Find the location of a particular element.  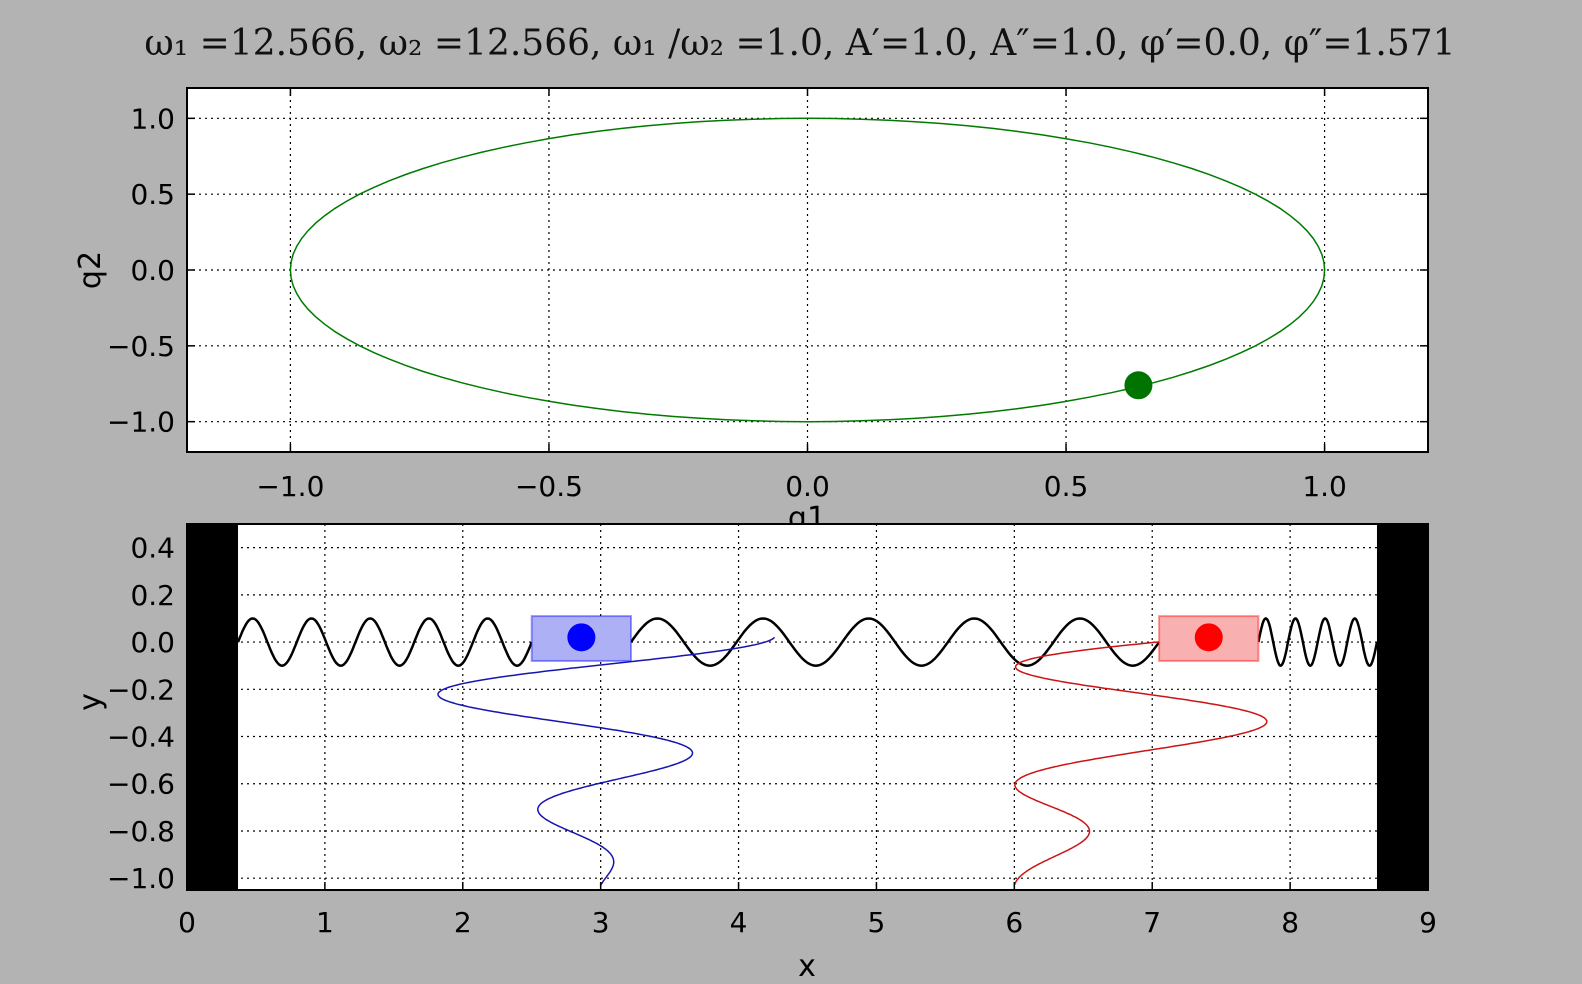

spring-y-tick-label: 0.4 is located at coordinates (152, 548).